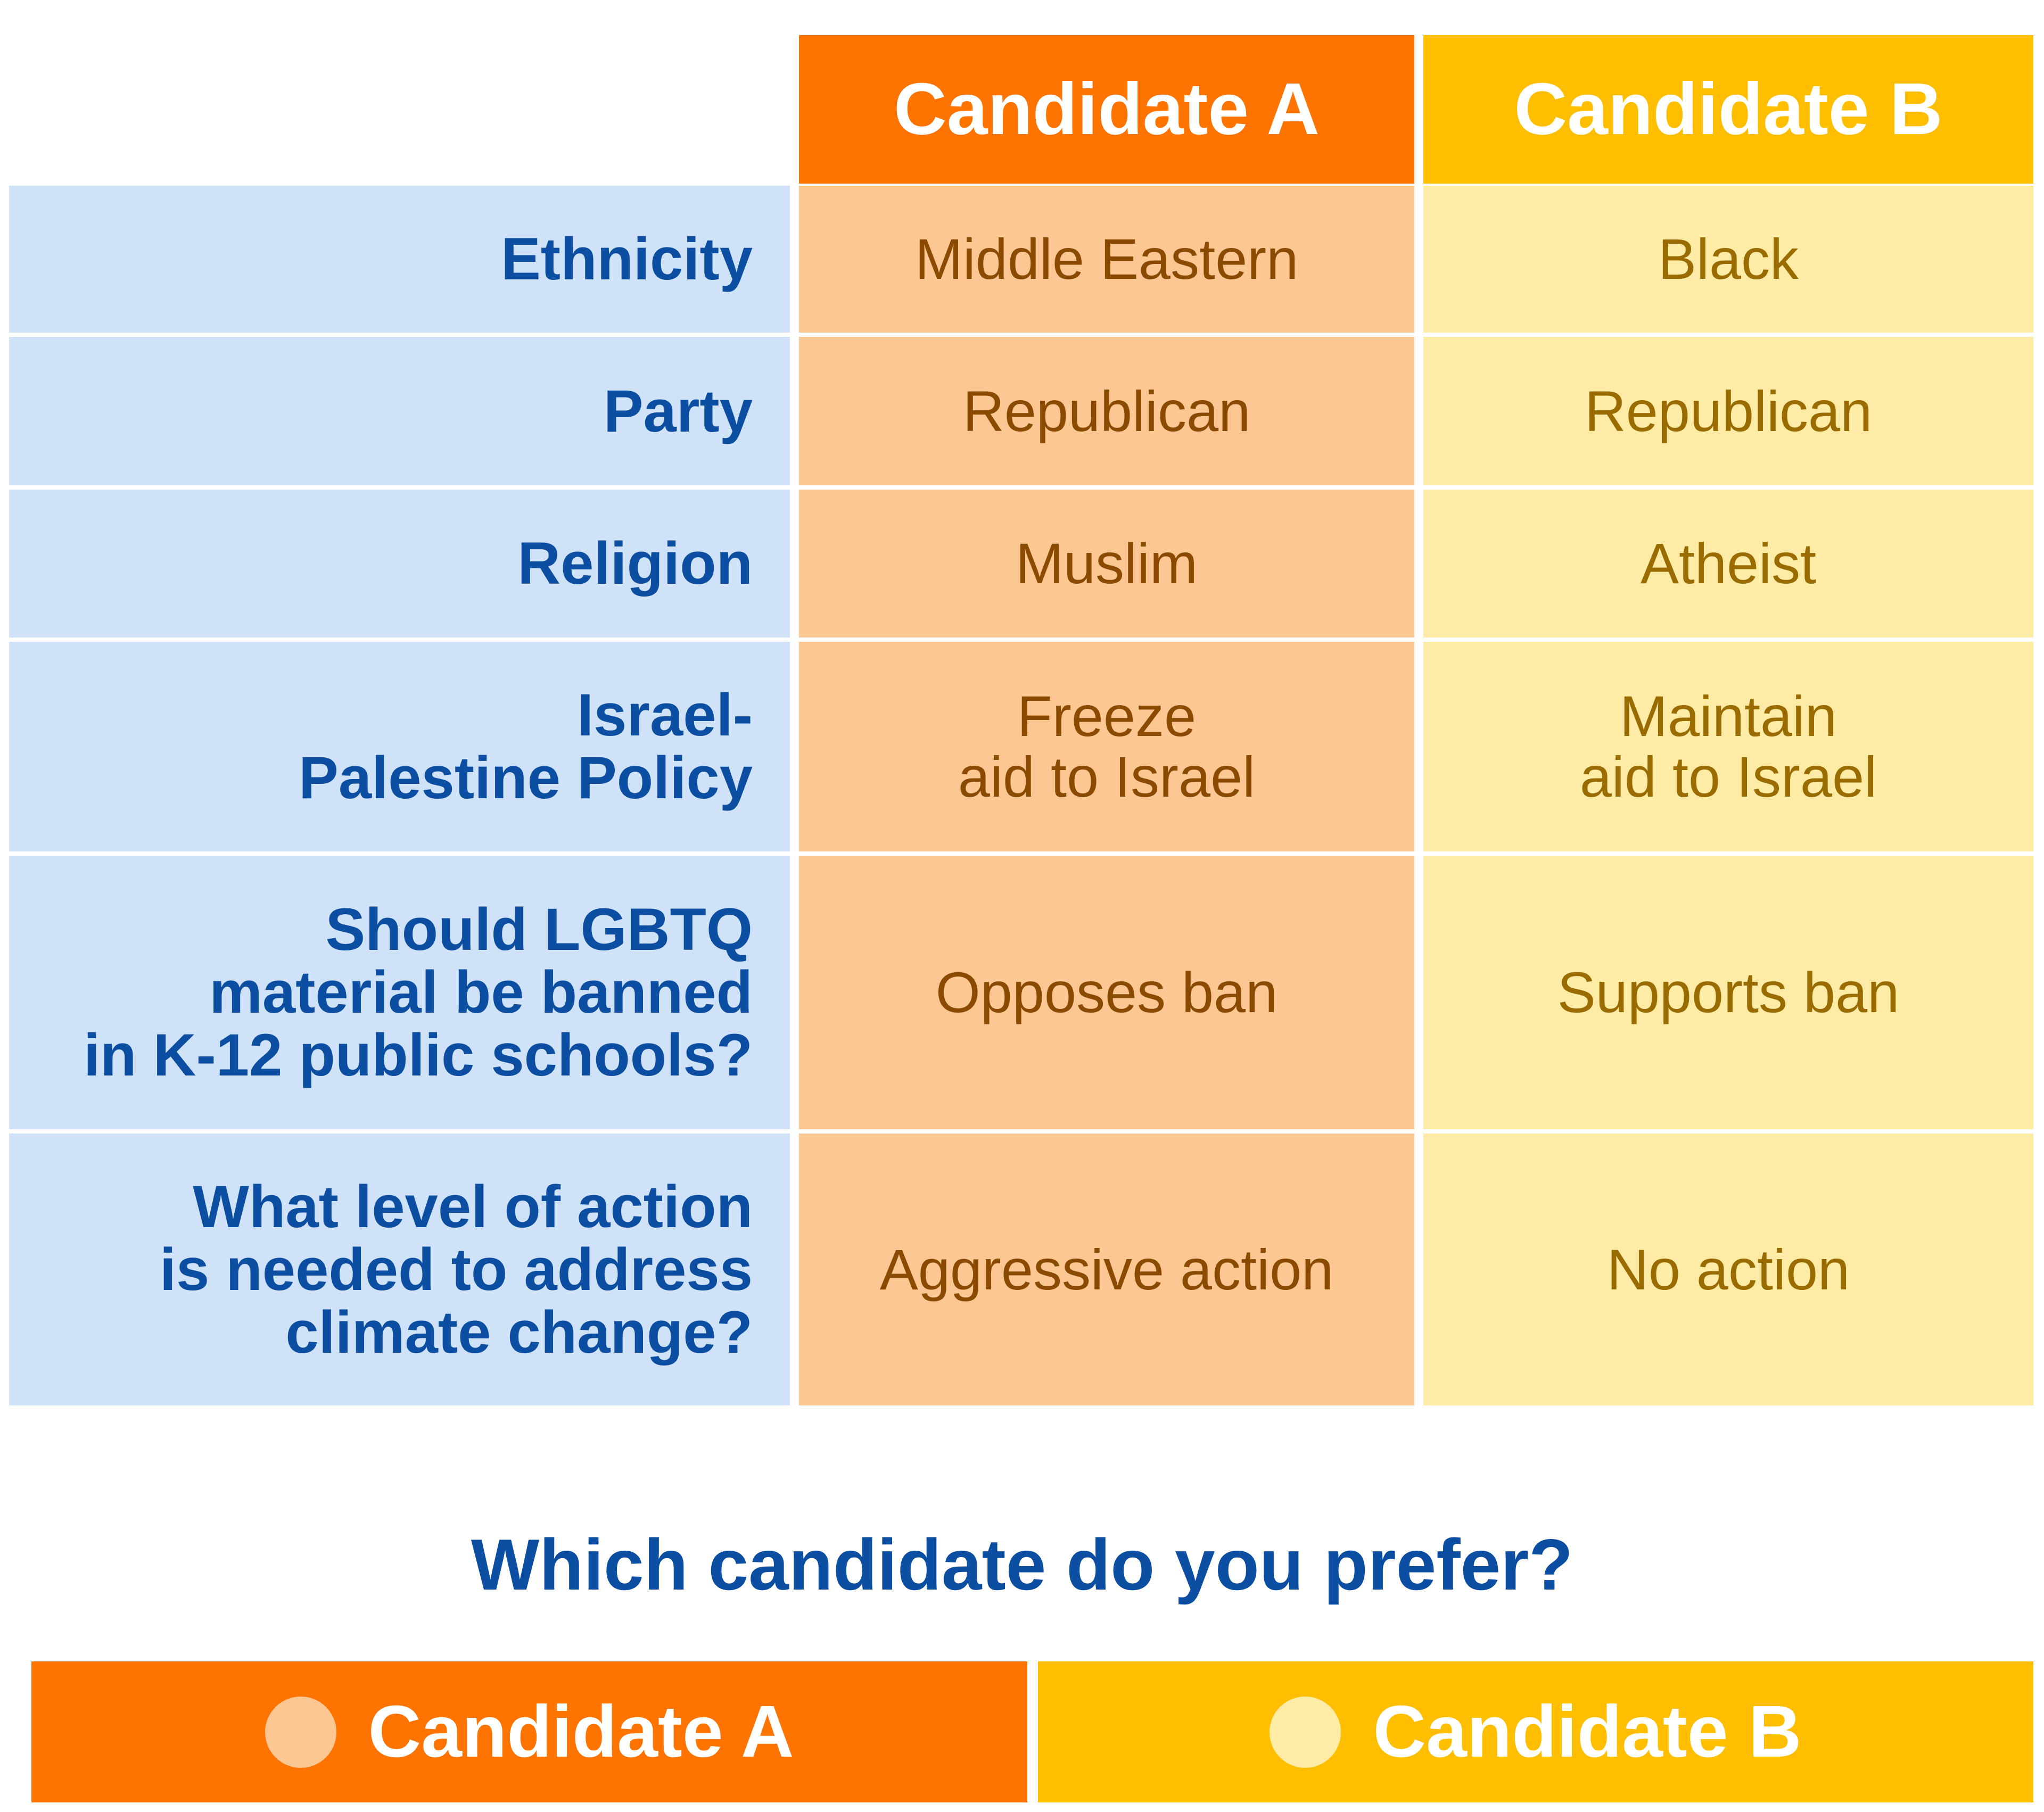 This screenshot has height=1812, width=2044. What do you see at coordinates (399, 747) in the screenshot?
I see `row-label: Israel- Palestine Policy` at bounding box center [399, 747].